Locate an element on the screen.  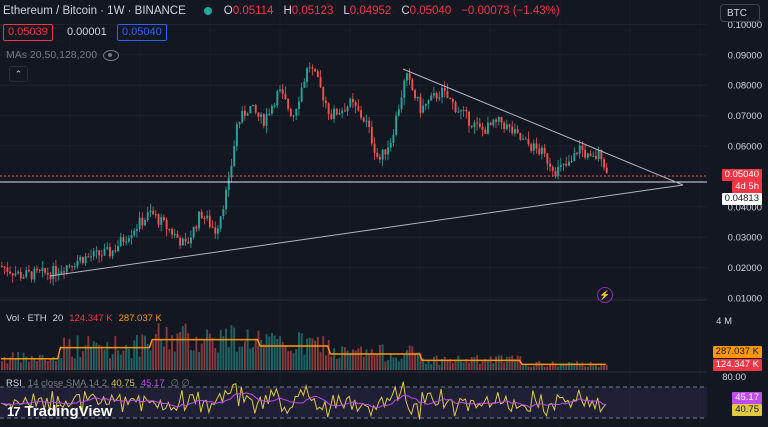
moving-averages-legend: MAs 20,50,128,200 is located at coordinates (63, 55).